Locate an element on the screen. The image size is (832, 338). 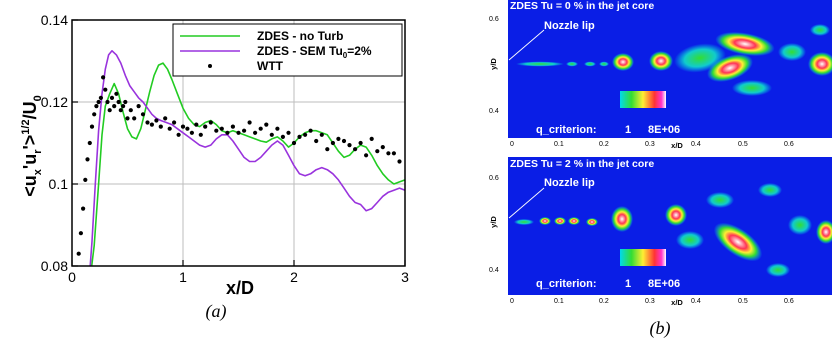
caption-b: (b) is located at coordinates (660, 328).